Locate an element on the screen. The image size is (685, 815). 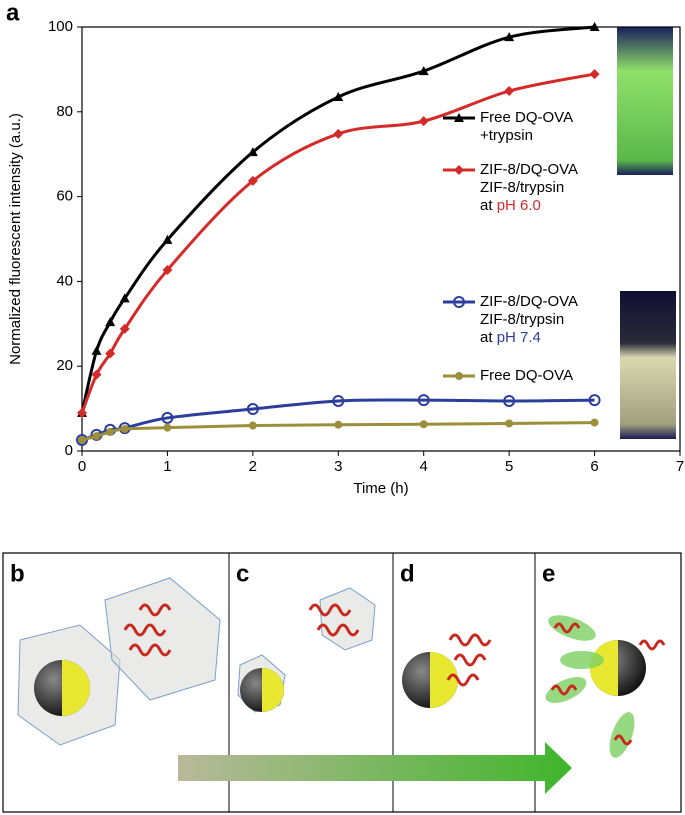
x-tick-label: 5 is located at coordinates (509, 466).